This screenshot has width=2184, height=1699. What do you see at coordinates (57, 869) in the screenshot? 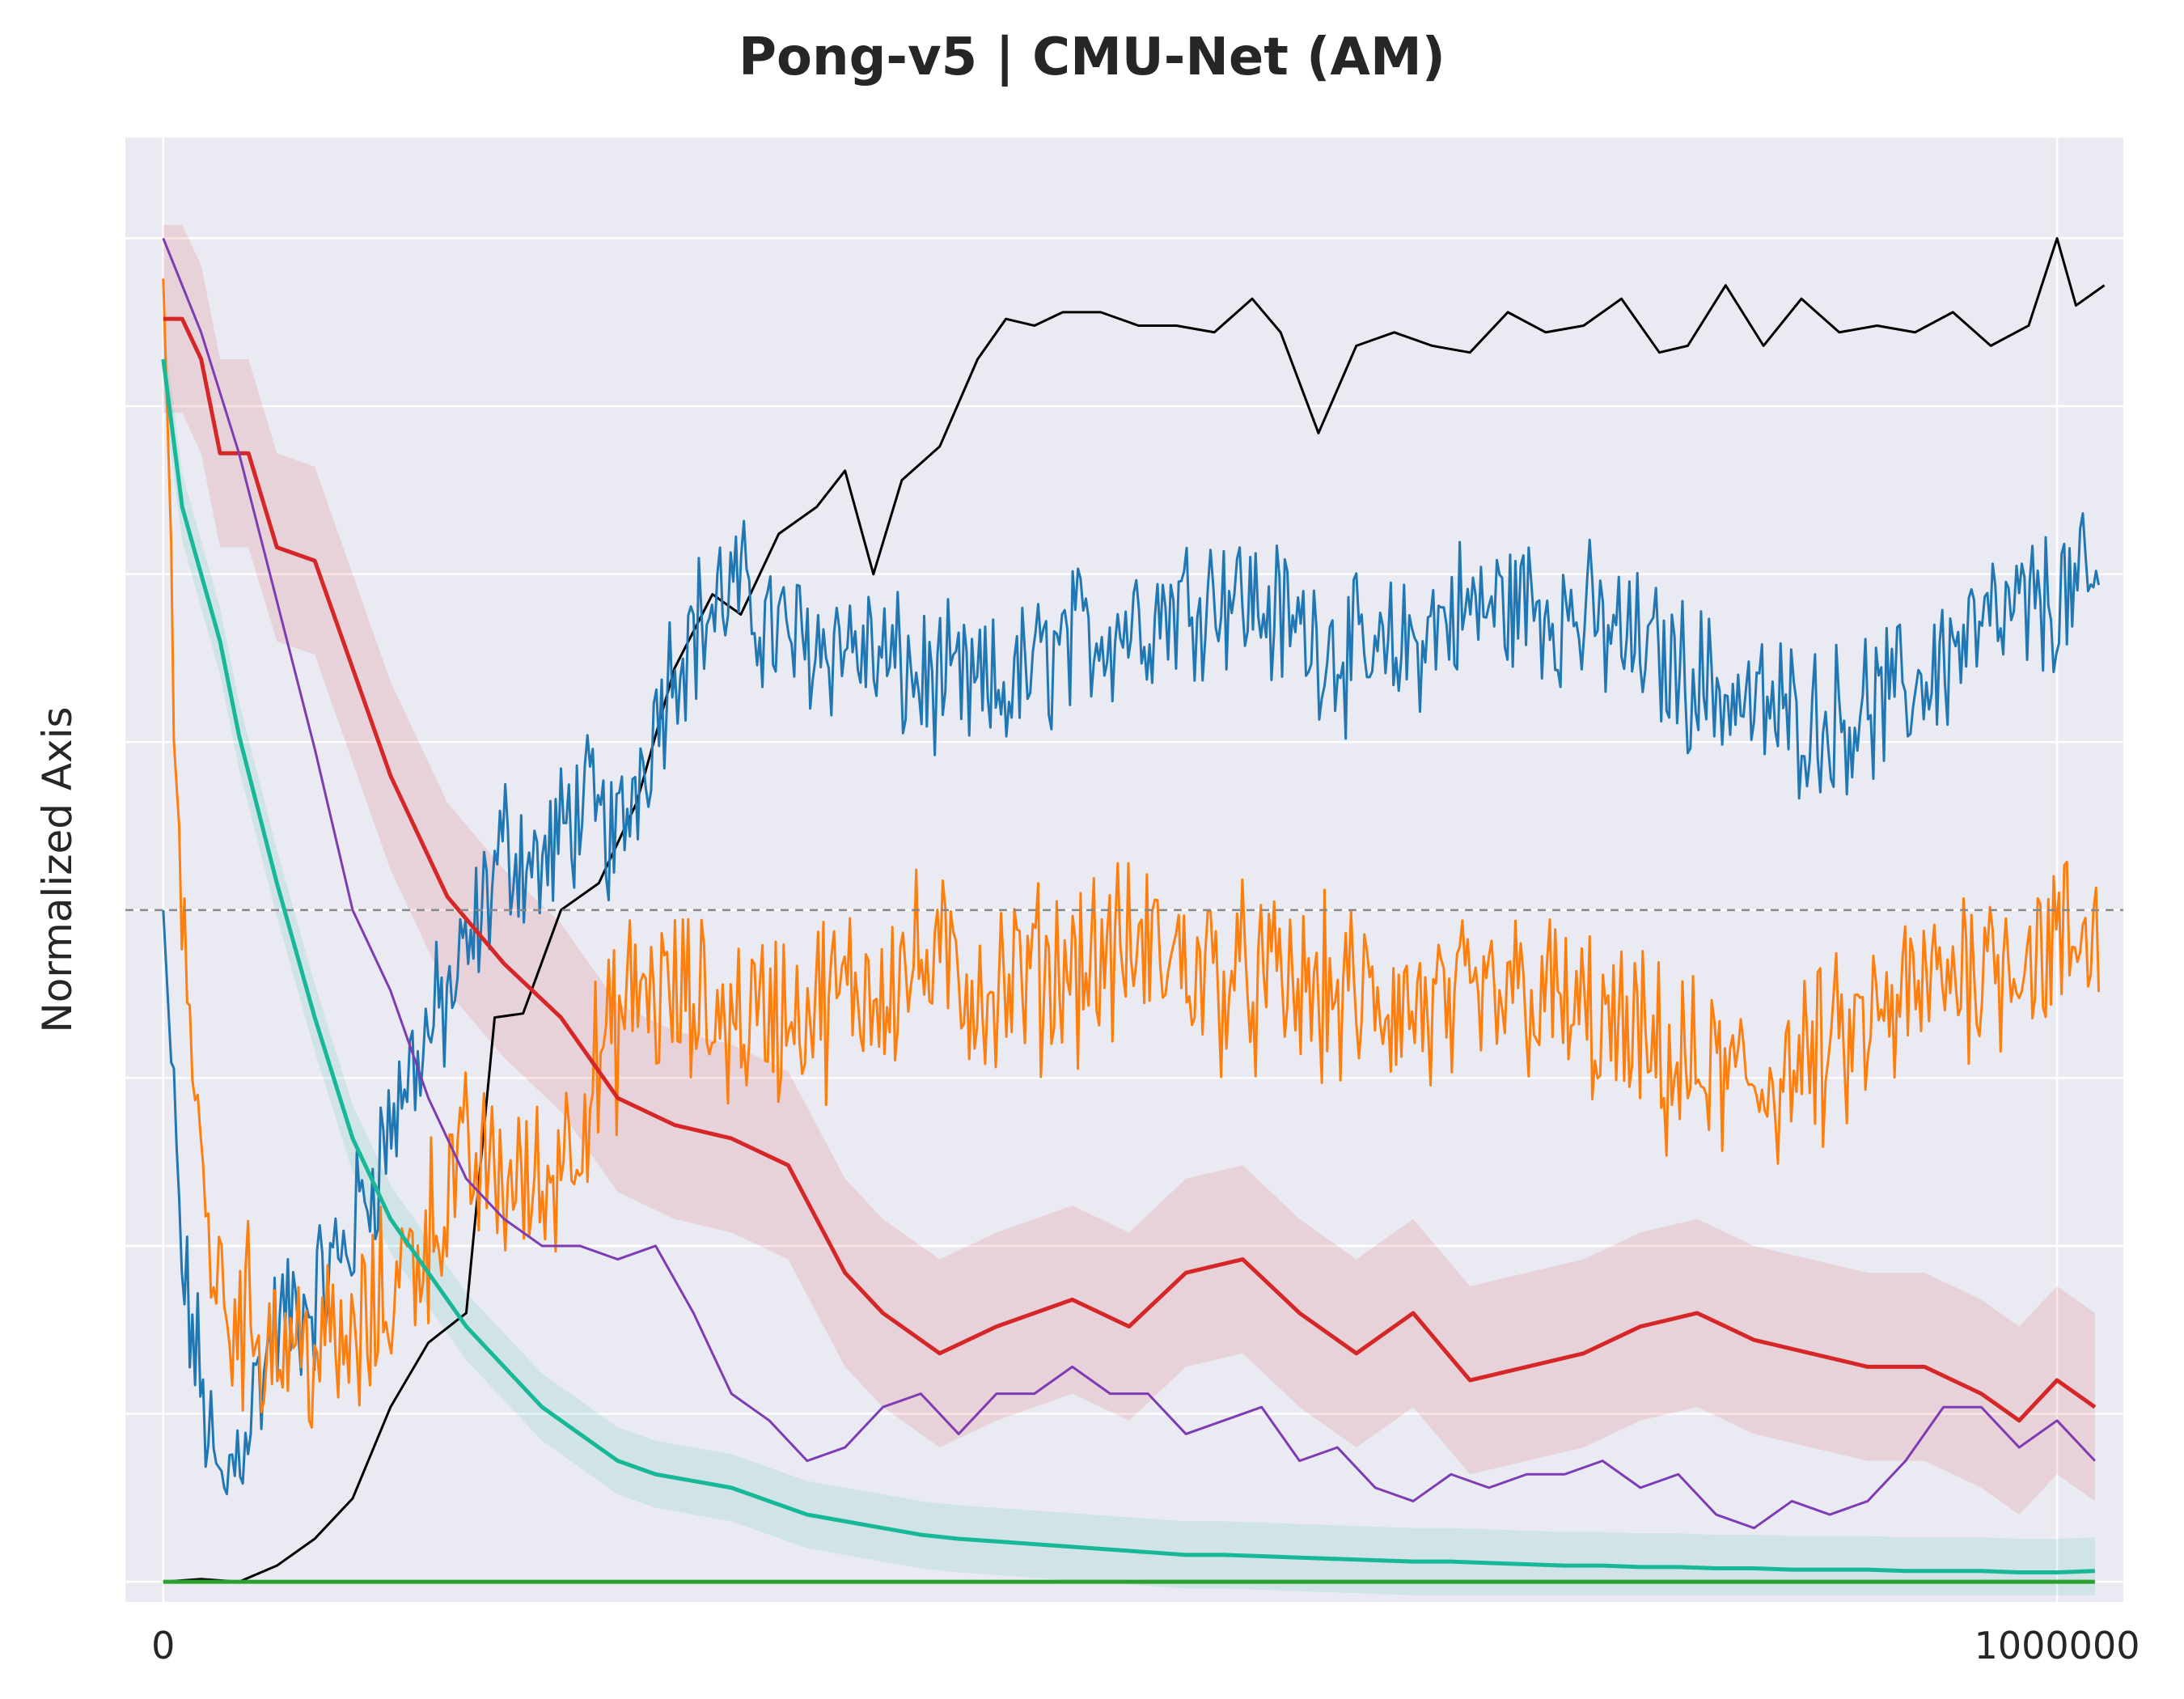
I see `y-axis-label: Normalized Axis` at bounding box center [57, 869].